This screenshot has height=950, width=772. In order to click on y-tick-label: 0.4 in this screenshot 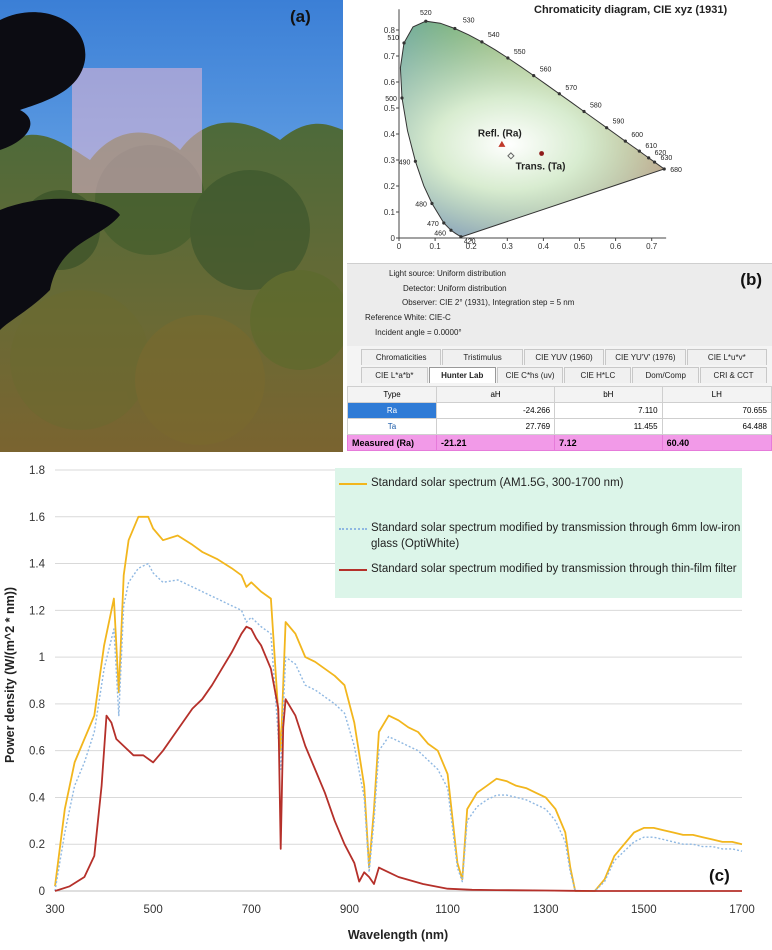, I will do `click(37, 798)`.